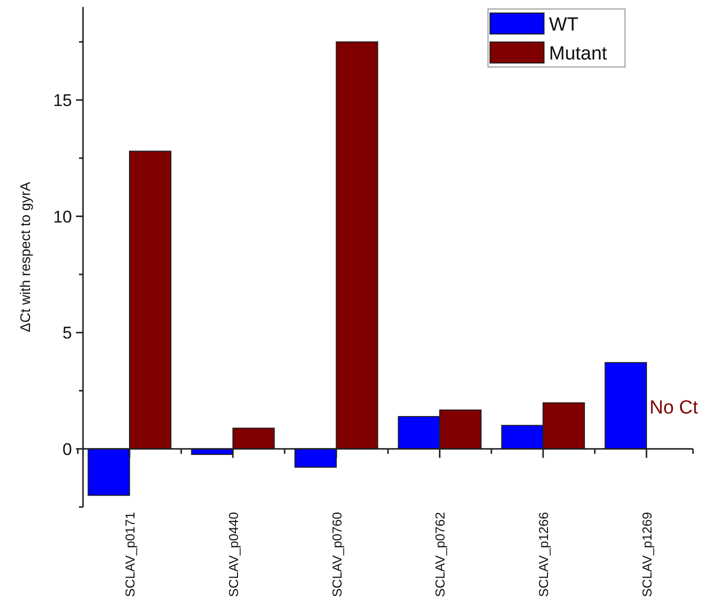 The width and height of the screenshot is (710, 607). What do you see at coordinates (578, 54) in the screenshot?
I see `legend-label: Mutant` at bounding box center [578, 54].